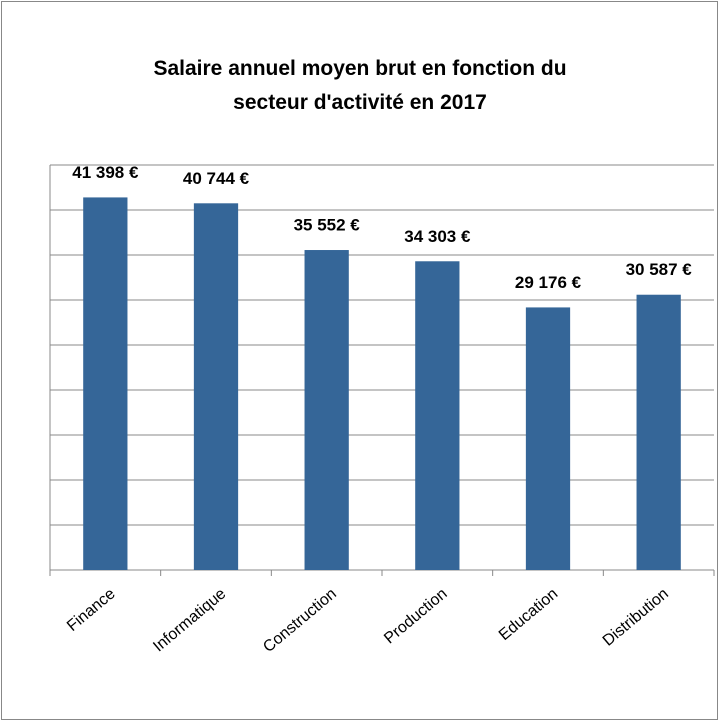 Image resolution: width=720 pixels, height=722 pixels. What do you see at coordinates (659, 269) in the screenshot?
I see `data-label: 30 587 €` at bounding box center [659, 269].